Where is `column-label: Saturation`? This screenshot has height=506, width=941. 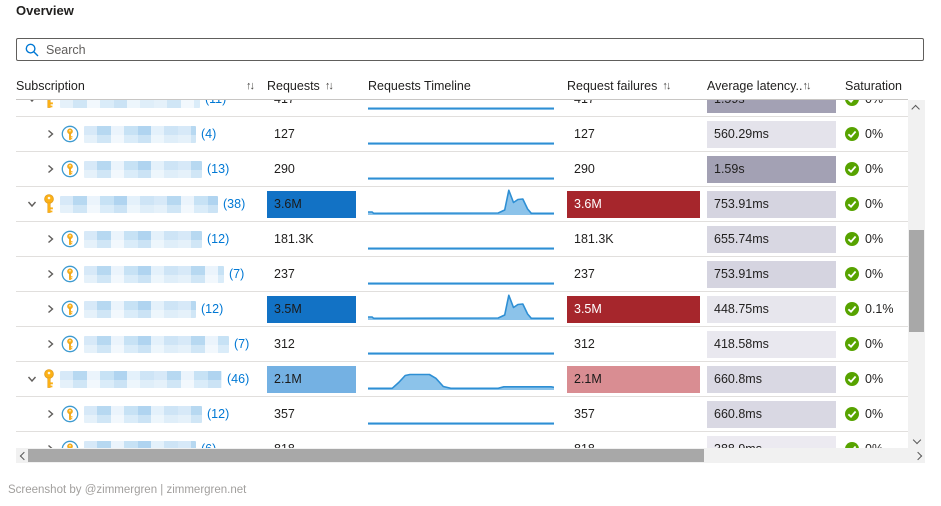
column-label: Saturation is located at coordinates (873, 85).